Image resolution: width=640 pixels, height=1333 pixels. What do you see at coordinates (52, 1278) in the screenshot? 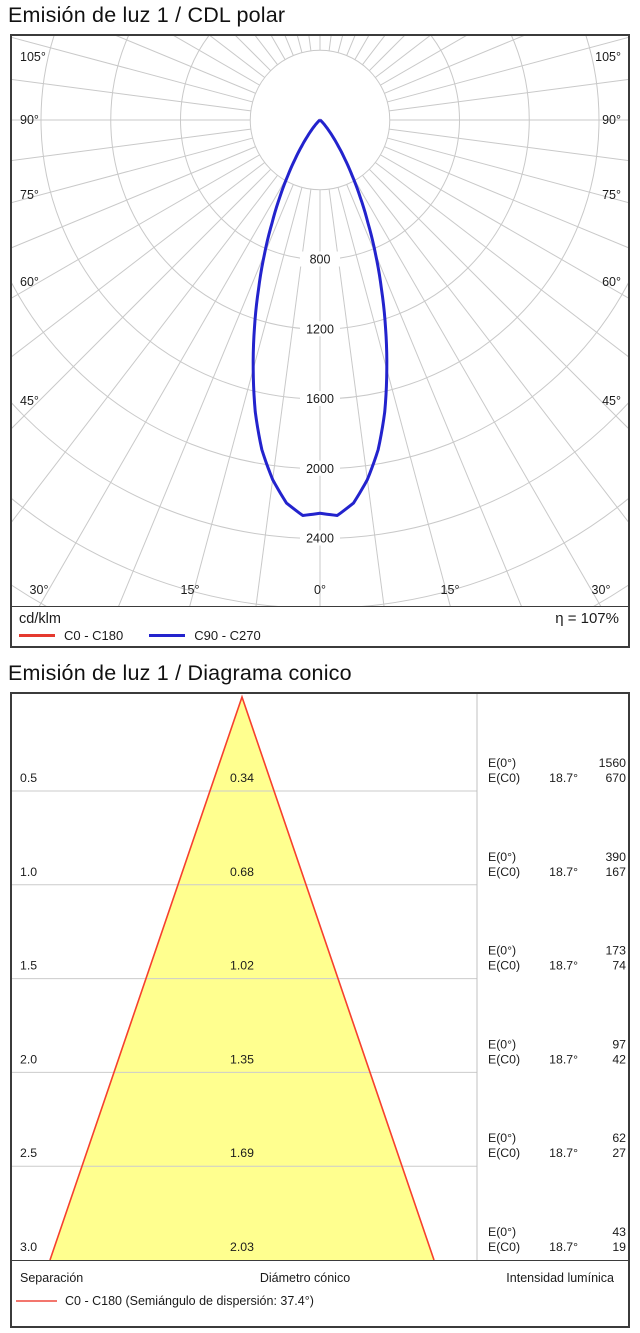
I see `separation-column-label: Separación` at bounding box center [52, 1278].